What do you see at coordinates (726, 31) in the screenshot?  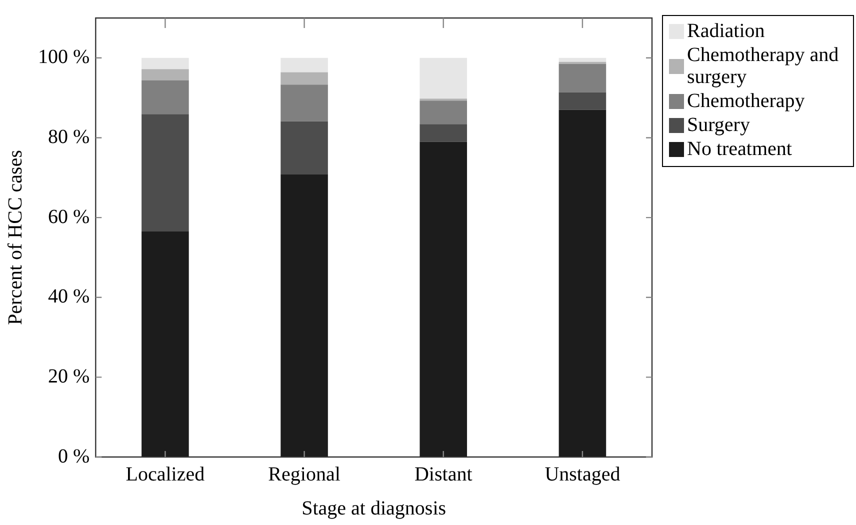 I see `legend-label: Radiation` at bounding box center [726, 31].